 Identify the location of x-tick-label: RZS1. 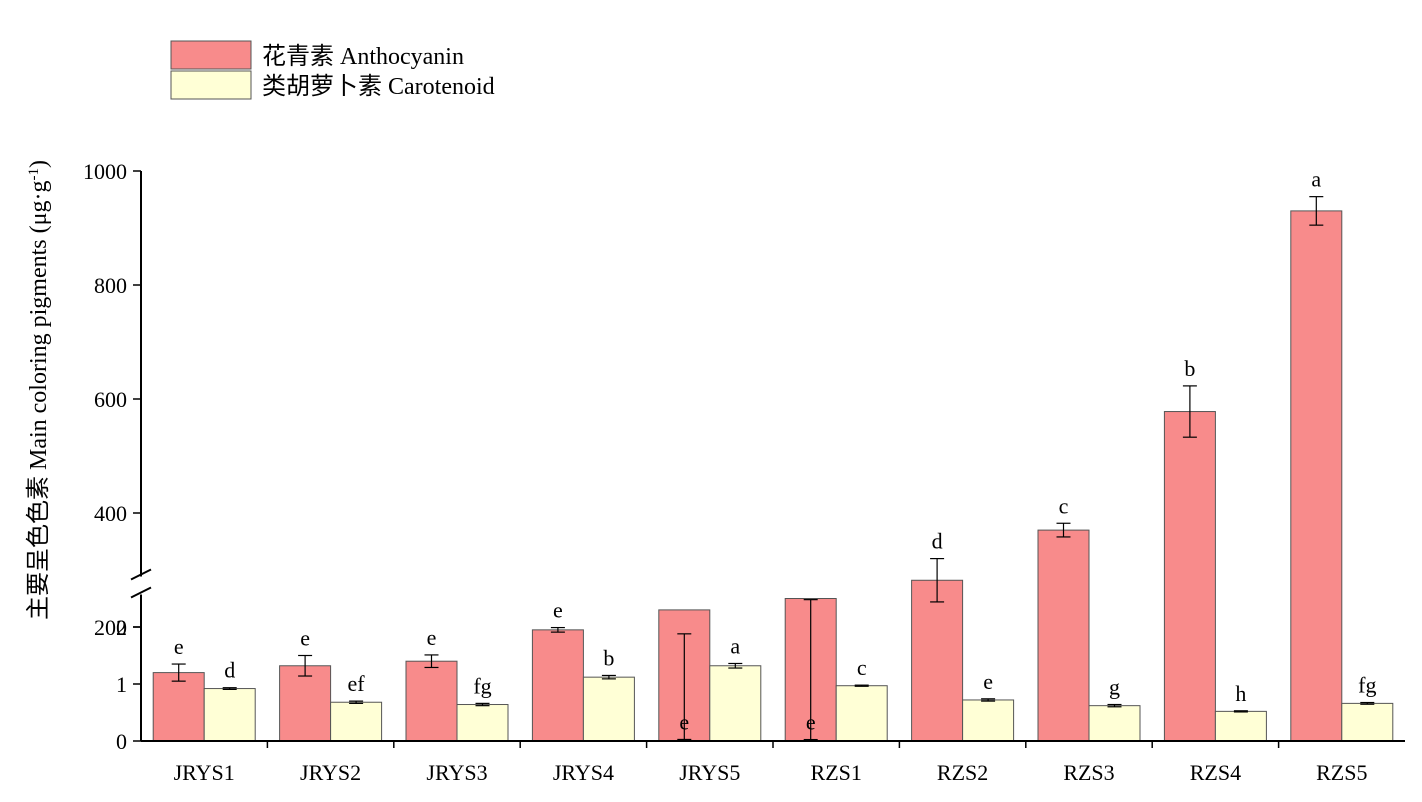
(836, 772).